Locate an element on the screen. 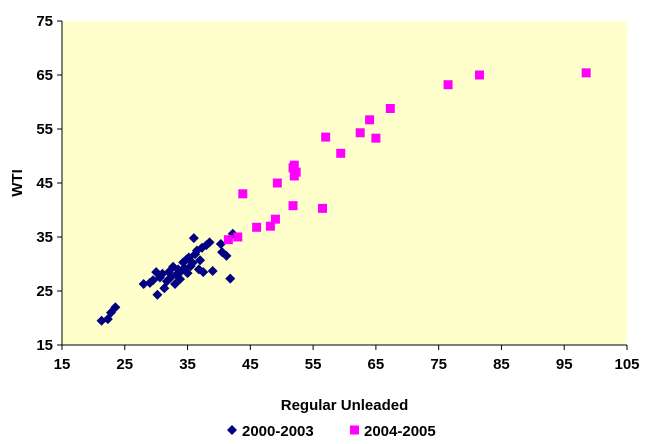 The height and width of the screenshot is (444, 645). y-tick-label: 15 is located at coordinates (44, 345).